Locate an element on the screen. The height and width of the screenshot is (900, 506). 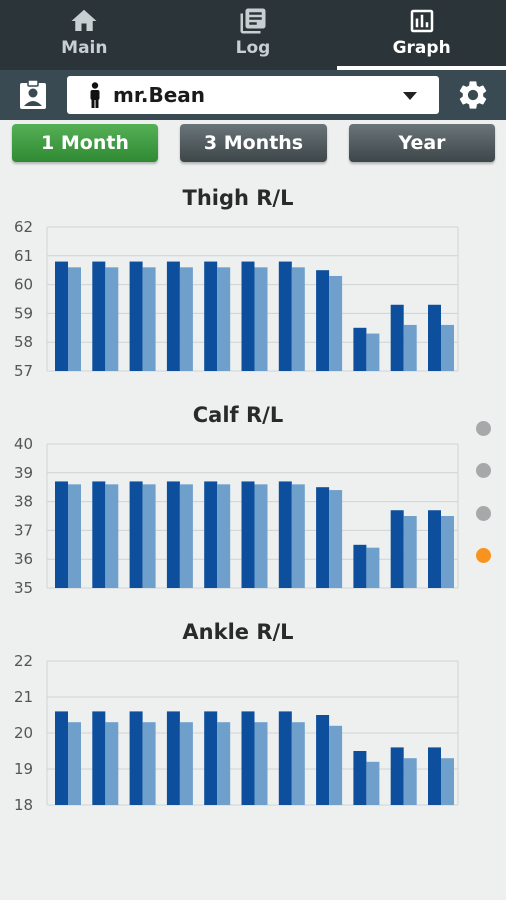
tab-graph-label: Graph is located at coordinates (421, 48).